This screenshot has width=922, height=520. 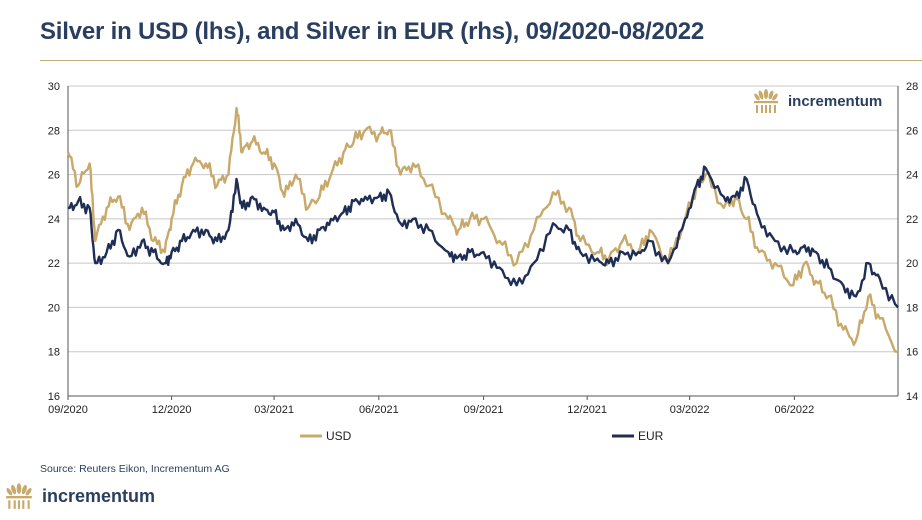 I want to click on y-right-tick-label: 28, so click(x=912, y=87).